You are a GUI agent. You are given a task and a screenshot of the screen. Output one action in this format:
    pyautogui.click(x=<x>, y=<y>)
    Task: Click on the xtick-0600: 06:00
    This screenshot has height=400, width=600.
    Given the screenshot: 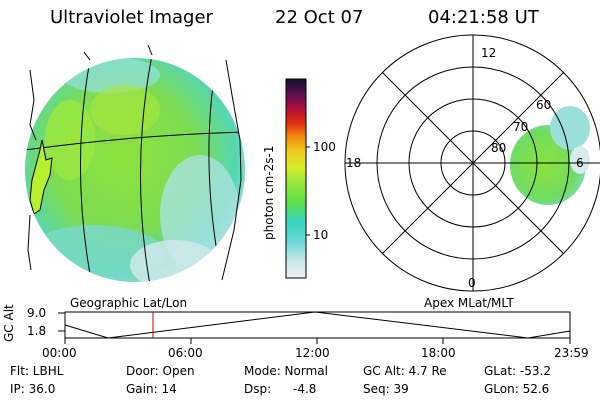 What is the action you would take?
    pyautogui.click(x=185, y=353)
    